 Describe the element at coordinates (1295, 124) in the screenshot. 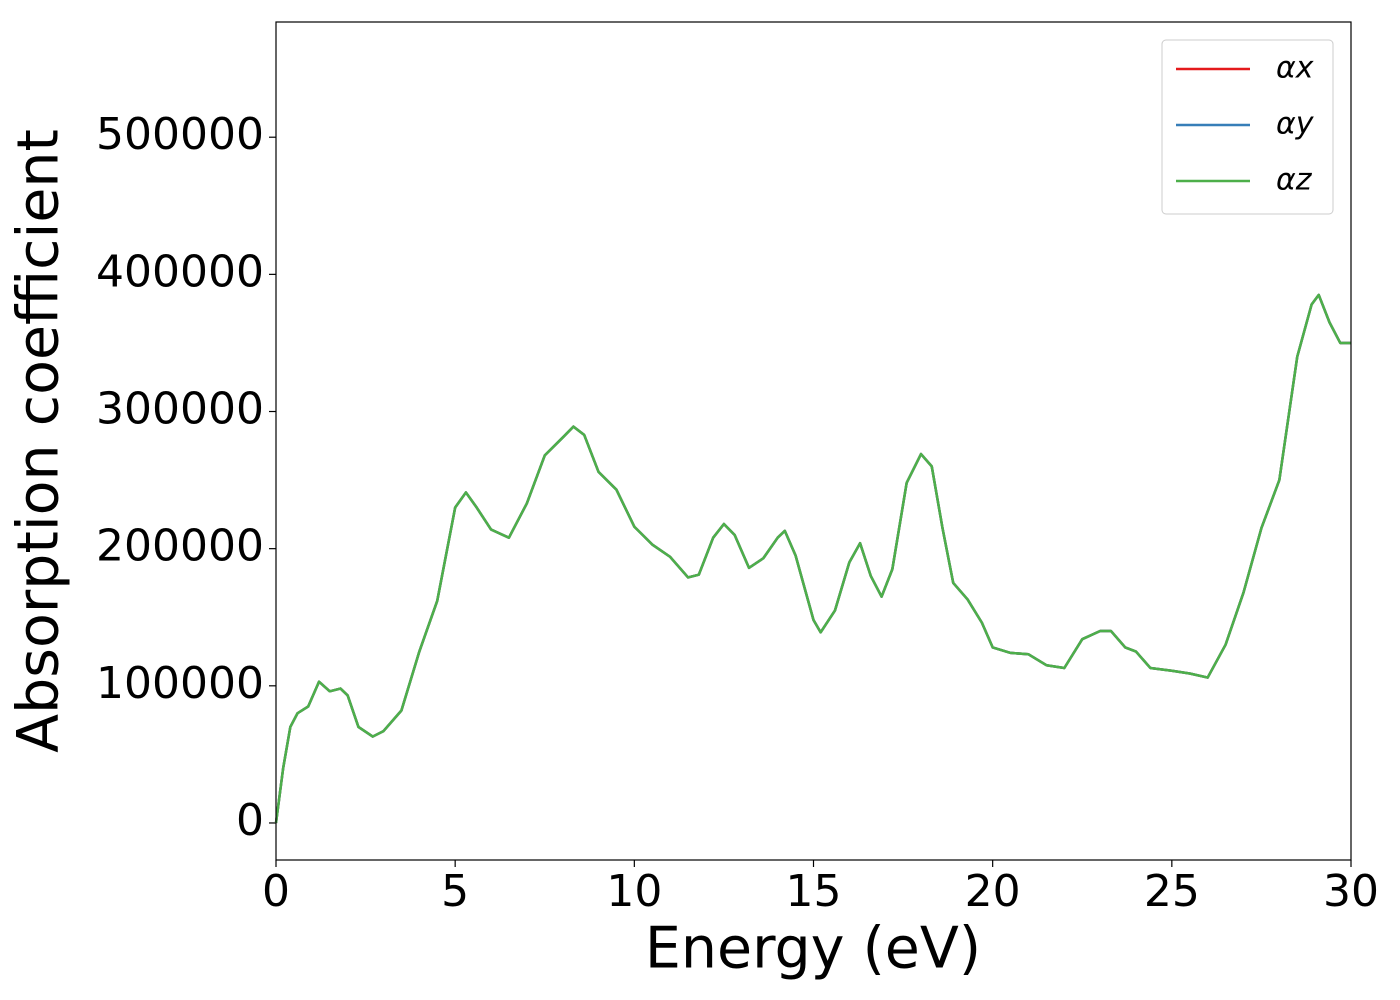

I see `legend-label: αy` at that location.